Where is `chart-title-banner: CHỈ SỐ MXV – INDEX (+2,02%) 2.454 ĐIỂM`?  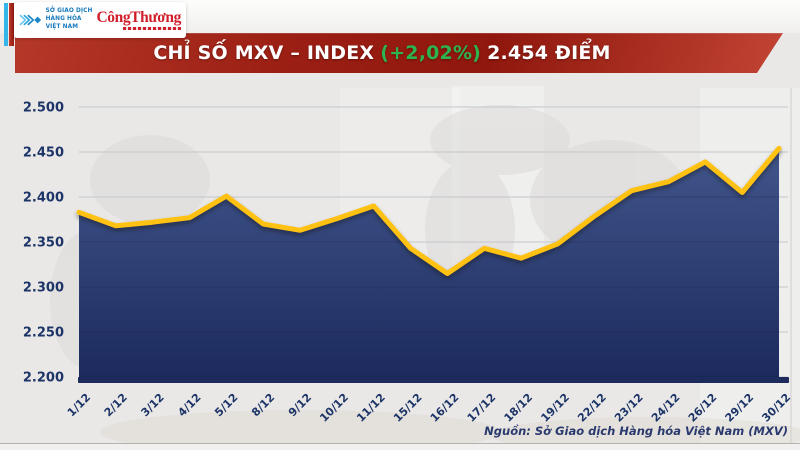 chart-title-banner: CHỈ SỐ MXV – INDEX (+2,02%) 2.454 ĐIỂM is located at coordinates (399, 53).